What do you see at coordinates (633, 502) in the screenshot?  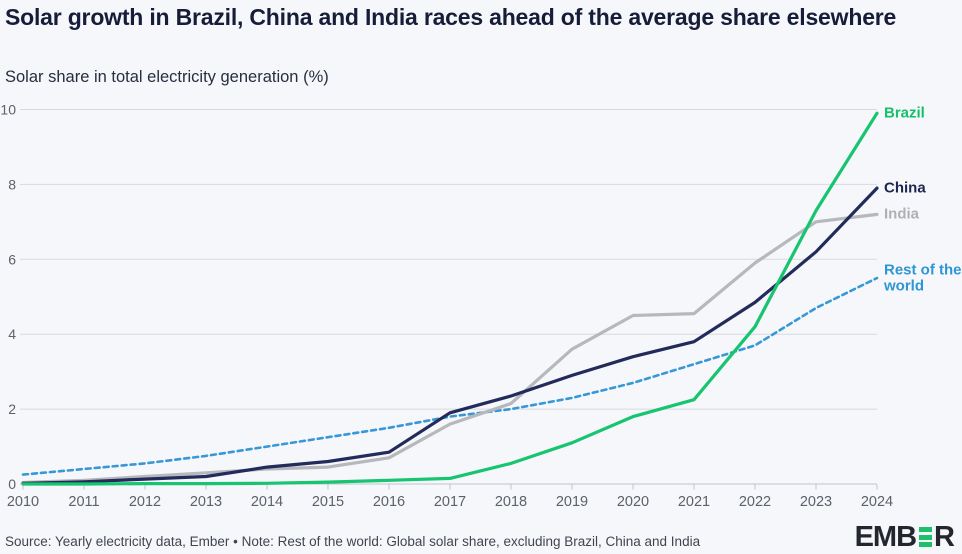 I see `x-tick-label-2020: 2020` at bounding box center [633, 502].